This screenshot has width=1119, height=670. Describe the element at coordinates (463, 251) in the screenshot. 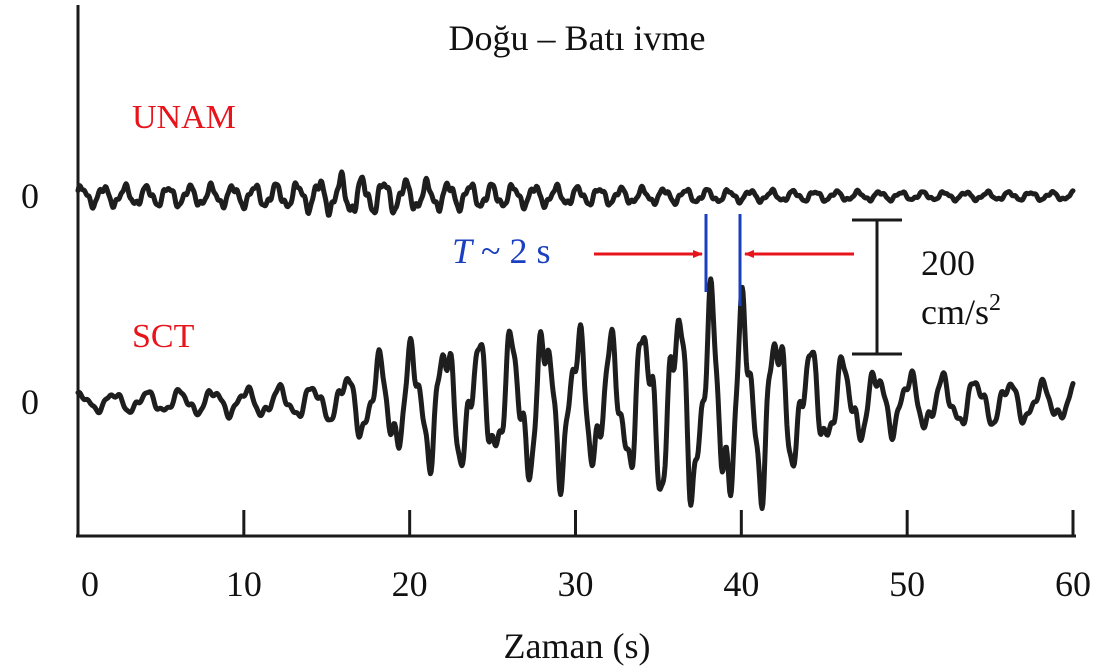

I see `period-symbol: T` at that location.